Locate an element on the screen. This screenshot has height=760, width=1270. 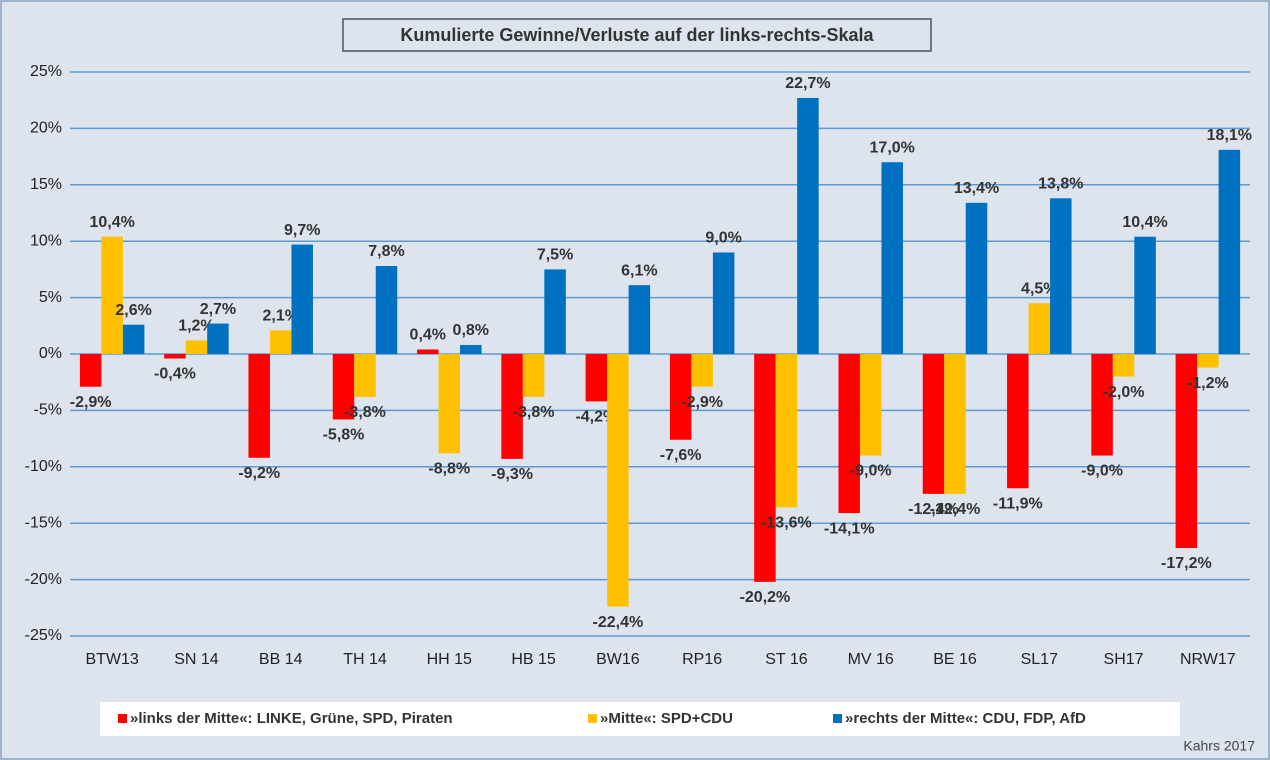
data-label: -7,6% is located at coordinates (681, 455).